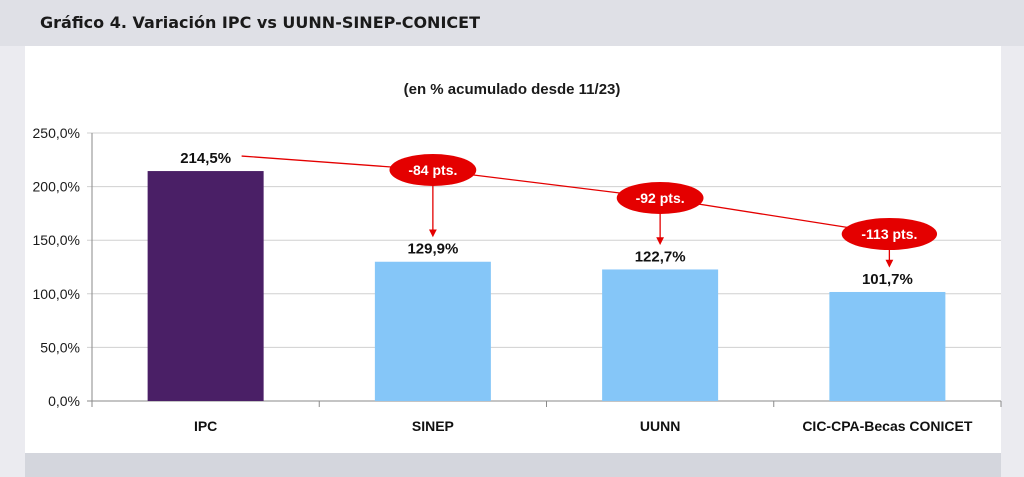 The width and height of the screenshot is (1024, 477). I want to click on data-label: 101,7%, so click(887, 279).